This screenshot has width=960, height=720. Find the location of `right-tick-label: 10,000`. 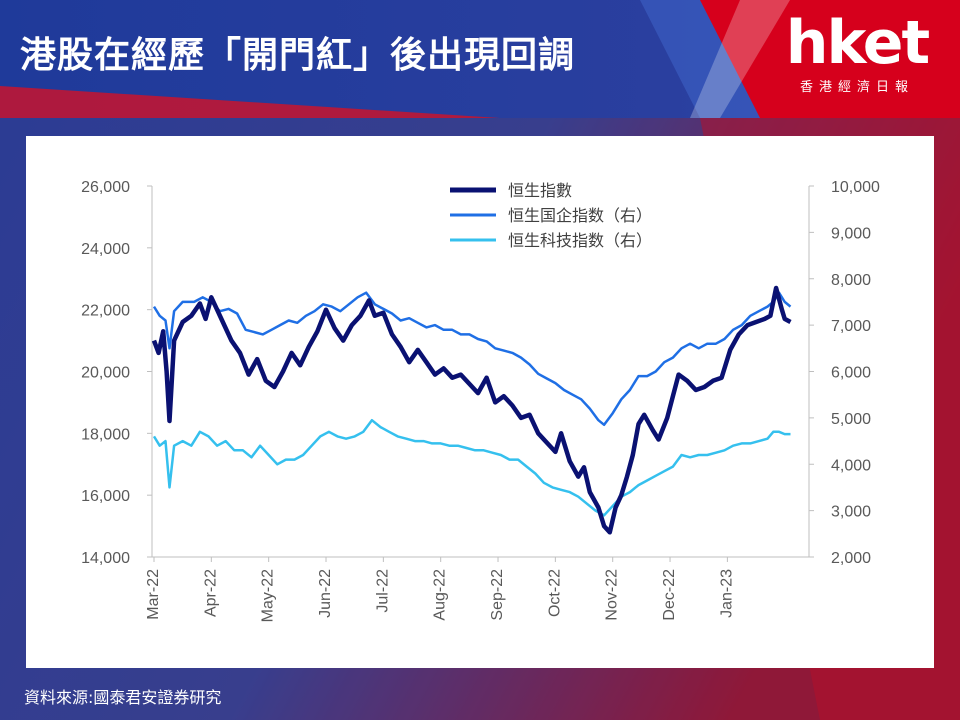

right-tick-label: 10,000 is located at coordinates (855, 187).